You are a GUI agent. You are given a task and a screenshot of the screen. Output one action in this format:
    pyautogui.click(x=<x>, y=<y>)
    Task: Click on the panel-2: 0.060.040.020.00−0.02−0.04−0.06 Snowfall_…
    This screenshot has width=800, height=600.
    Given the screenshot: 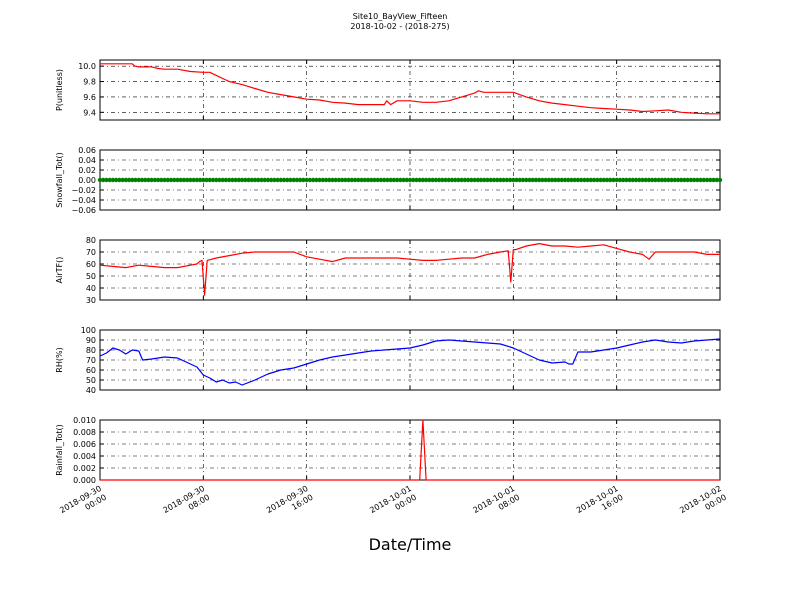 What is the action you would take?
    pyautogui.click(x=389, y=180)
    